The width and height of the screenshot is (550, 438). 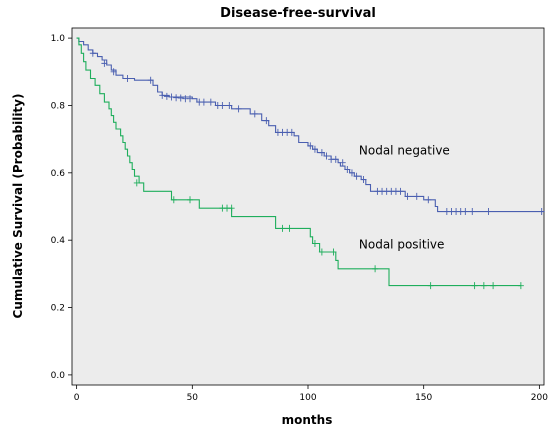 What do you see at coordinates (404, 150) in the screenshot?
I see `annotation-label: Nodal negative` at bounding box center [404, 150].